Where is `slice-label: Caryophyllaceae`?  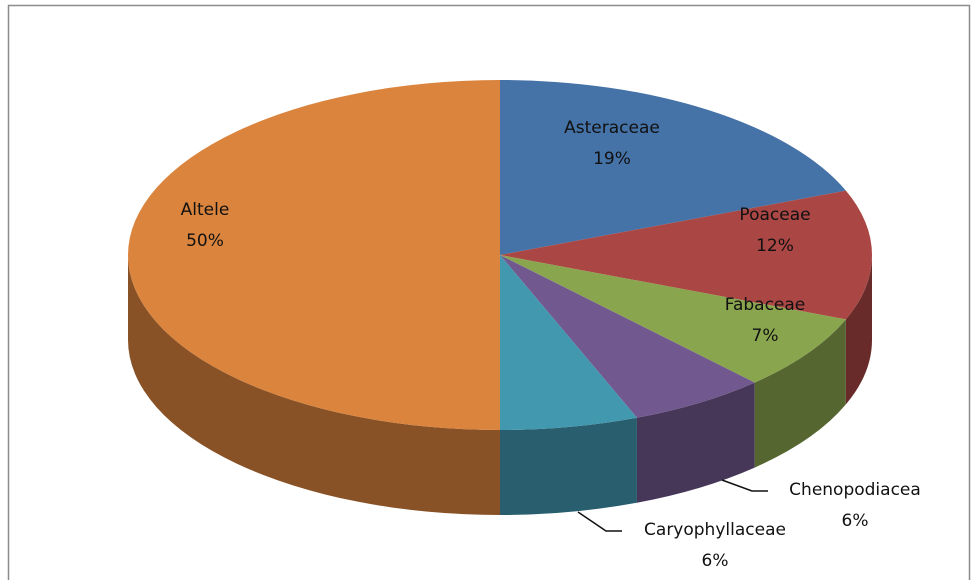 slice-label: Caryophyllaceae is located at coordinates (715, 530).